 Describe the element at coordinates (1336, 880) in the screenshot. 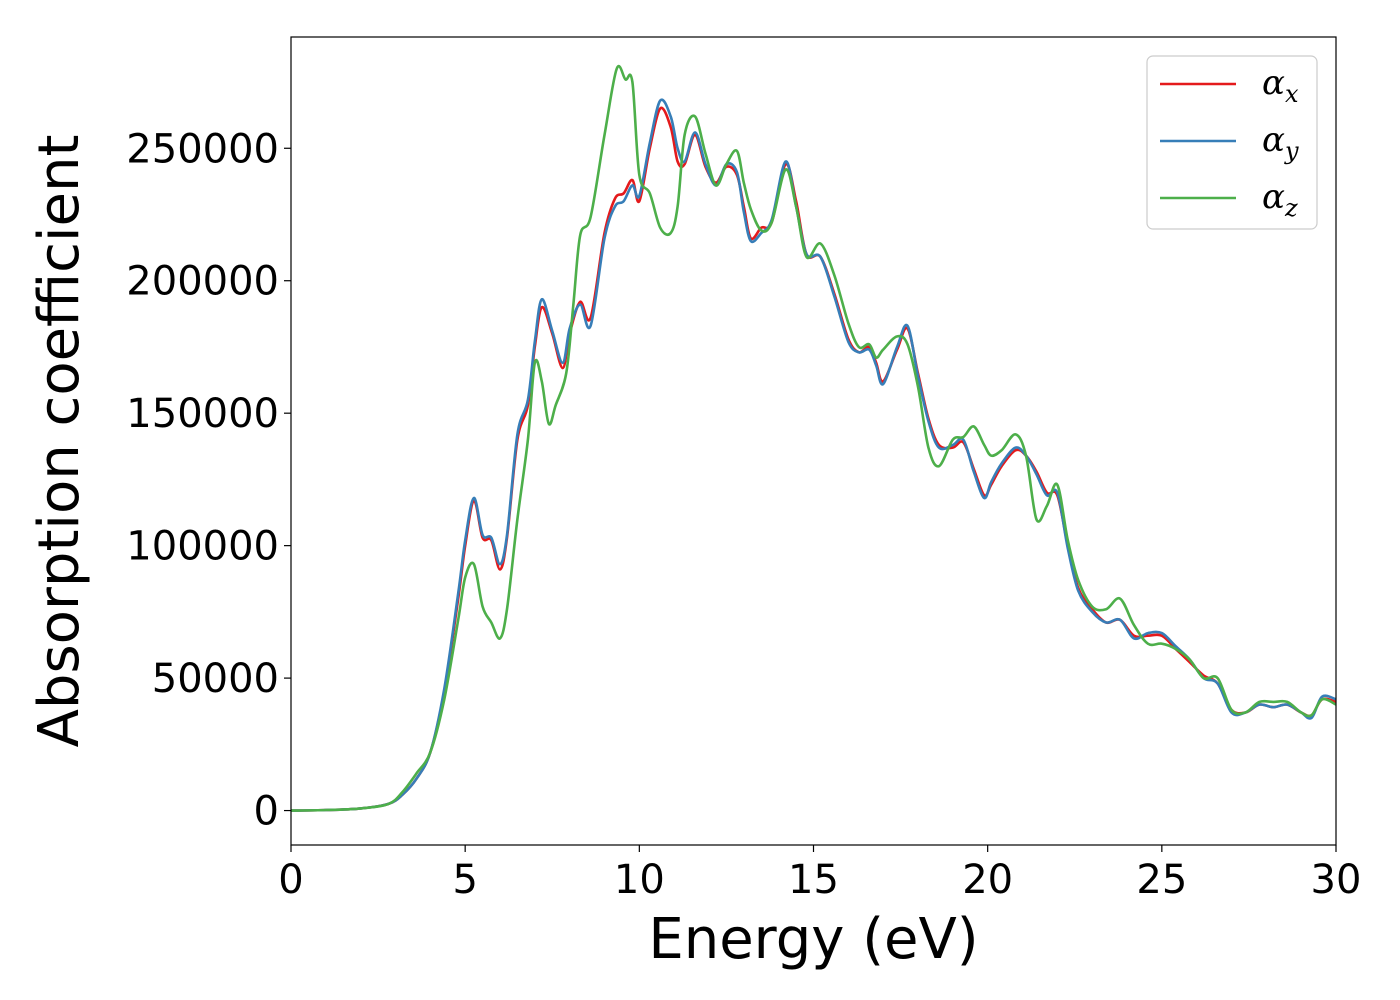

I see `x-tick-label: 30` at that location.